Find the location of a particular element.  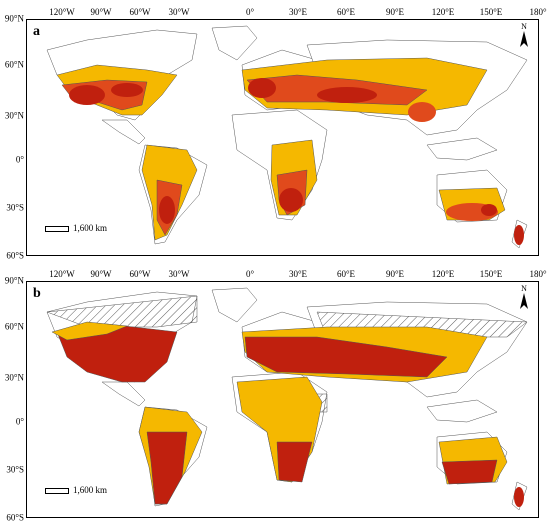

risk-low-na-north is located at coordinates (89, 331).